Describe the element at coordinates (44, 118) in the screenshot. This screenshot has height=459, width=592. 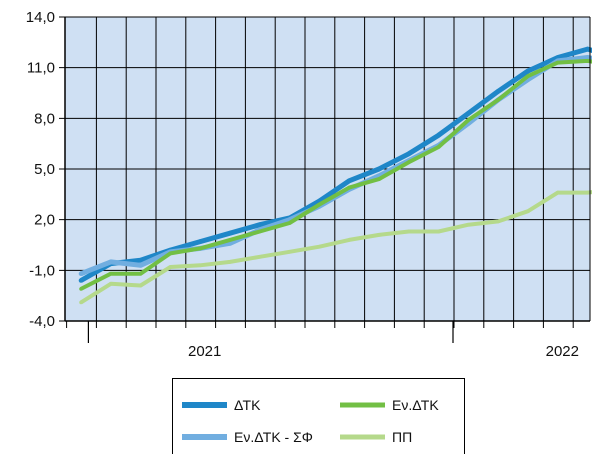
I see `y-tick-label: 8,0` at that location.